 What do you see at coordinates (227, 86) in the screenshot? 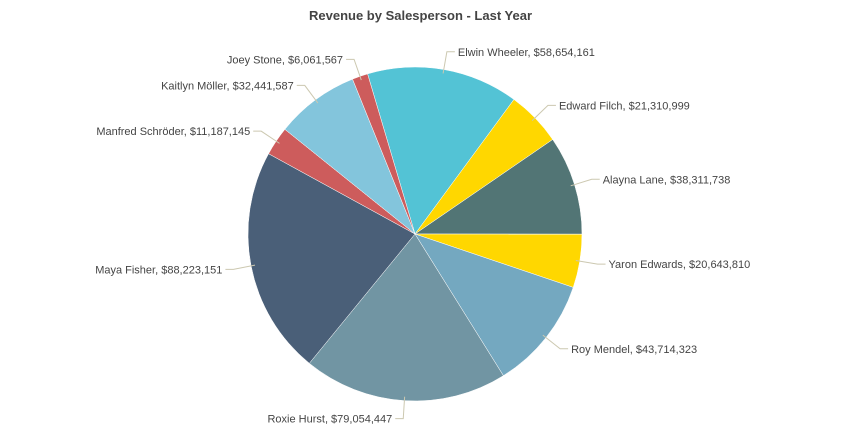
I see `data-label-8: Kaitlyn Möller, $32,441,587` at bounding box center [227, 86].